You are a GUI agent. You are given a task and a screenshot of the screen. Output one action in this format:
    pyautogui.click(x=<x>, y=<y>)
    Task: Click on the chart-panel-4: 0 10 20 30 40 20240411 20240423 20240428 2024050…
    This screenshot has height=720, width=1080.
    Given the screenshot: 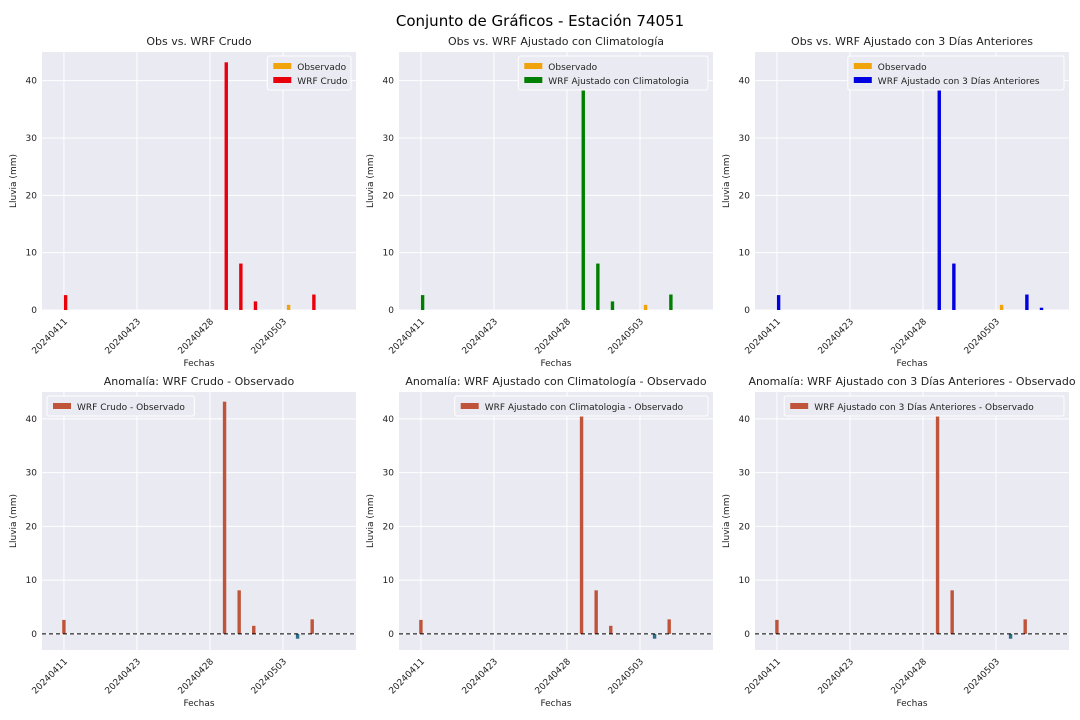 What is the action you would take?
    pyautogui.click(x=182, y=542)
    